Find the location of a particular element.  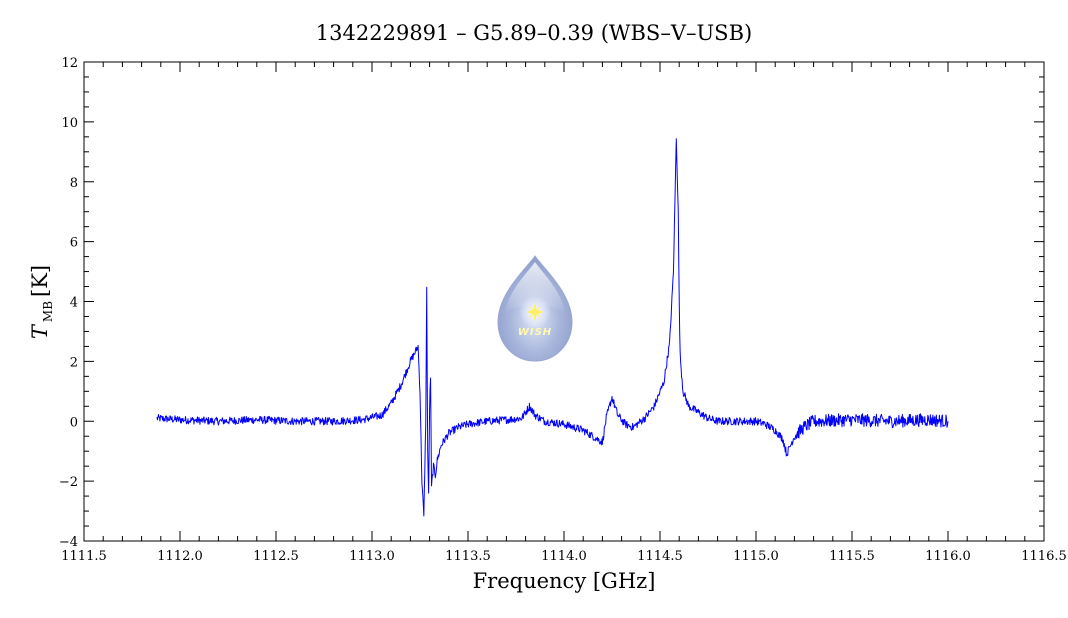

x-tick-label: 1115.5 is located at coordinates (852, 556).